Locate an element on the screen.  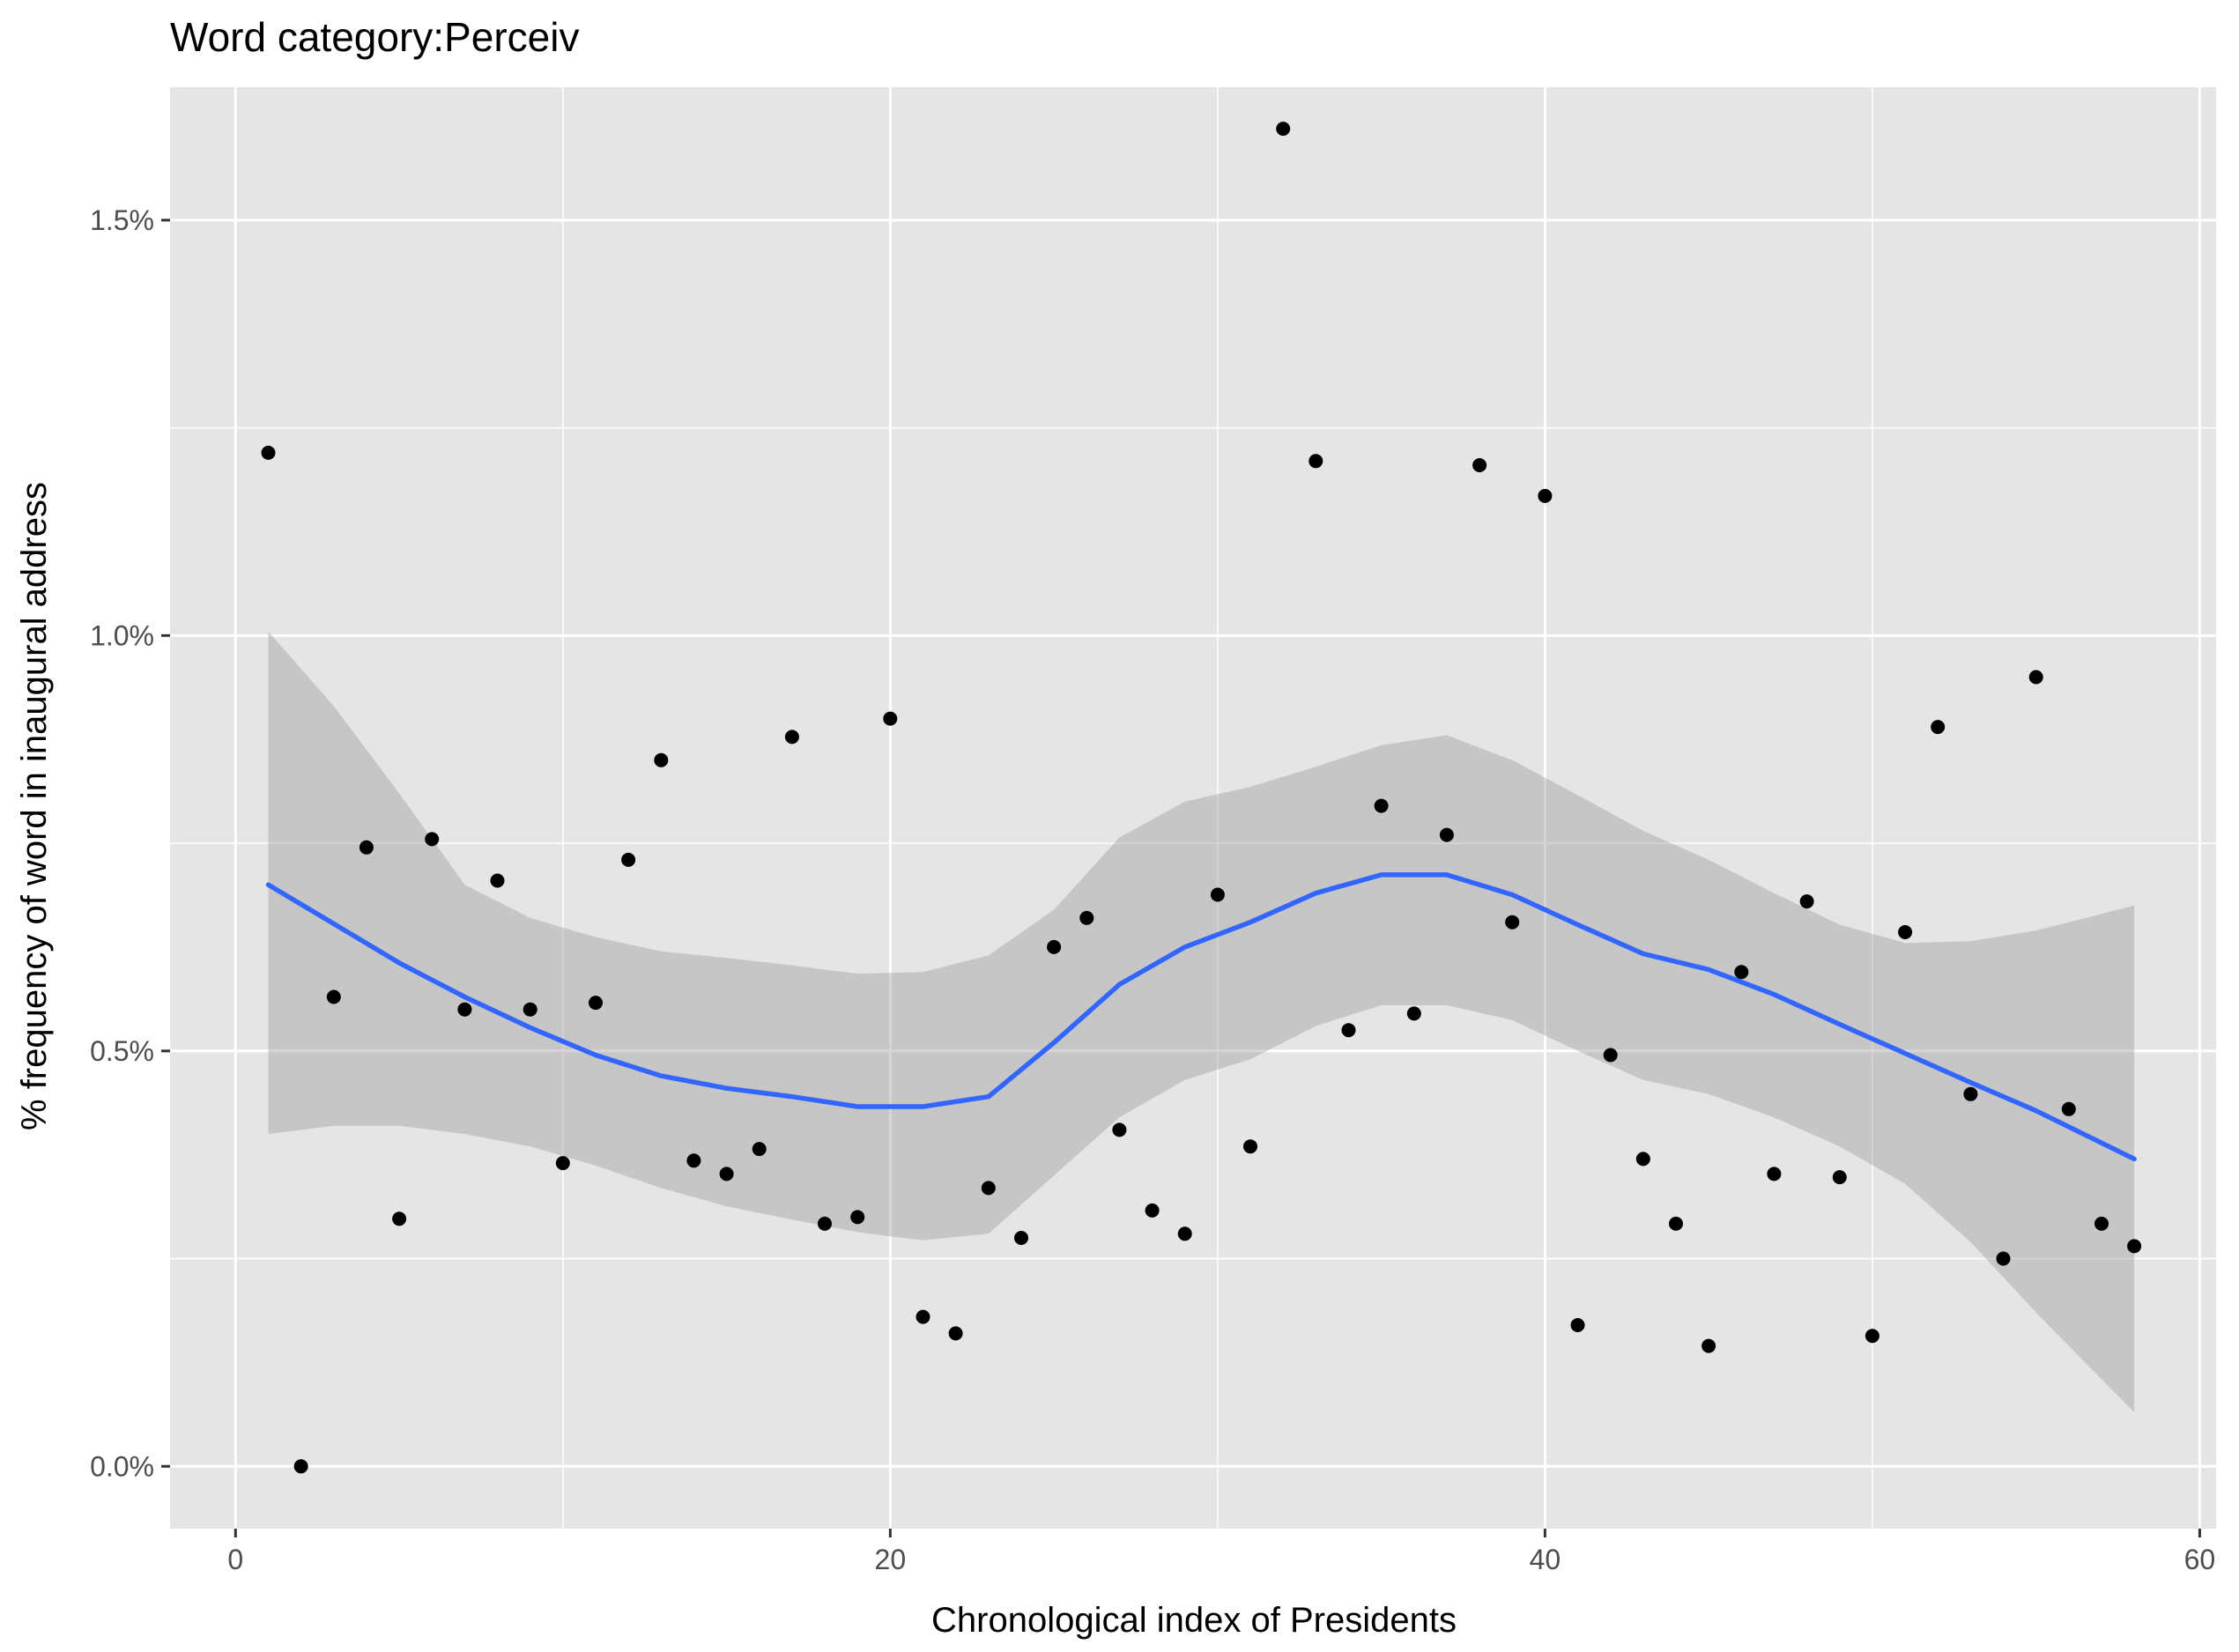
x-axis: 0 20 40 60 is located at coordinates (1221, 1552).